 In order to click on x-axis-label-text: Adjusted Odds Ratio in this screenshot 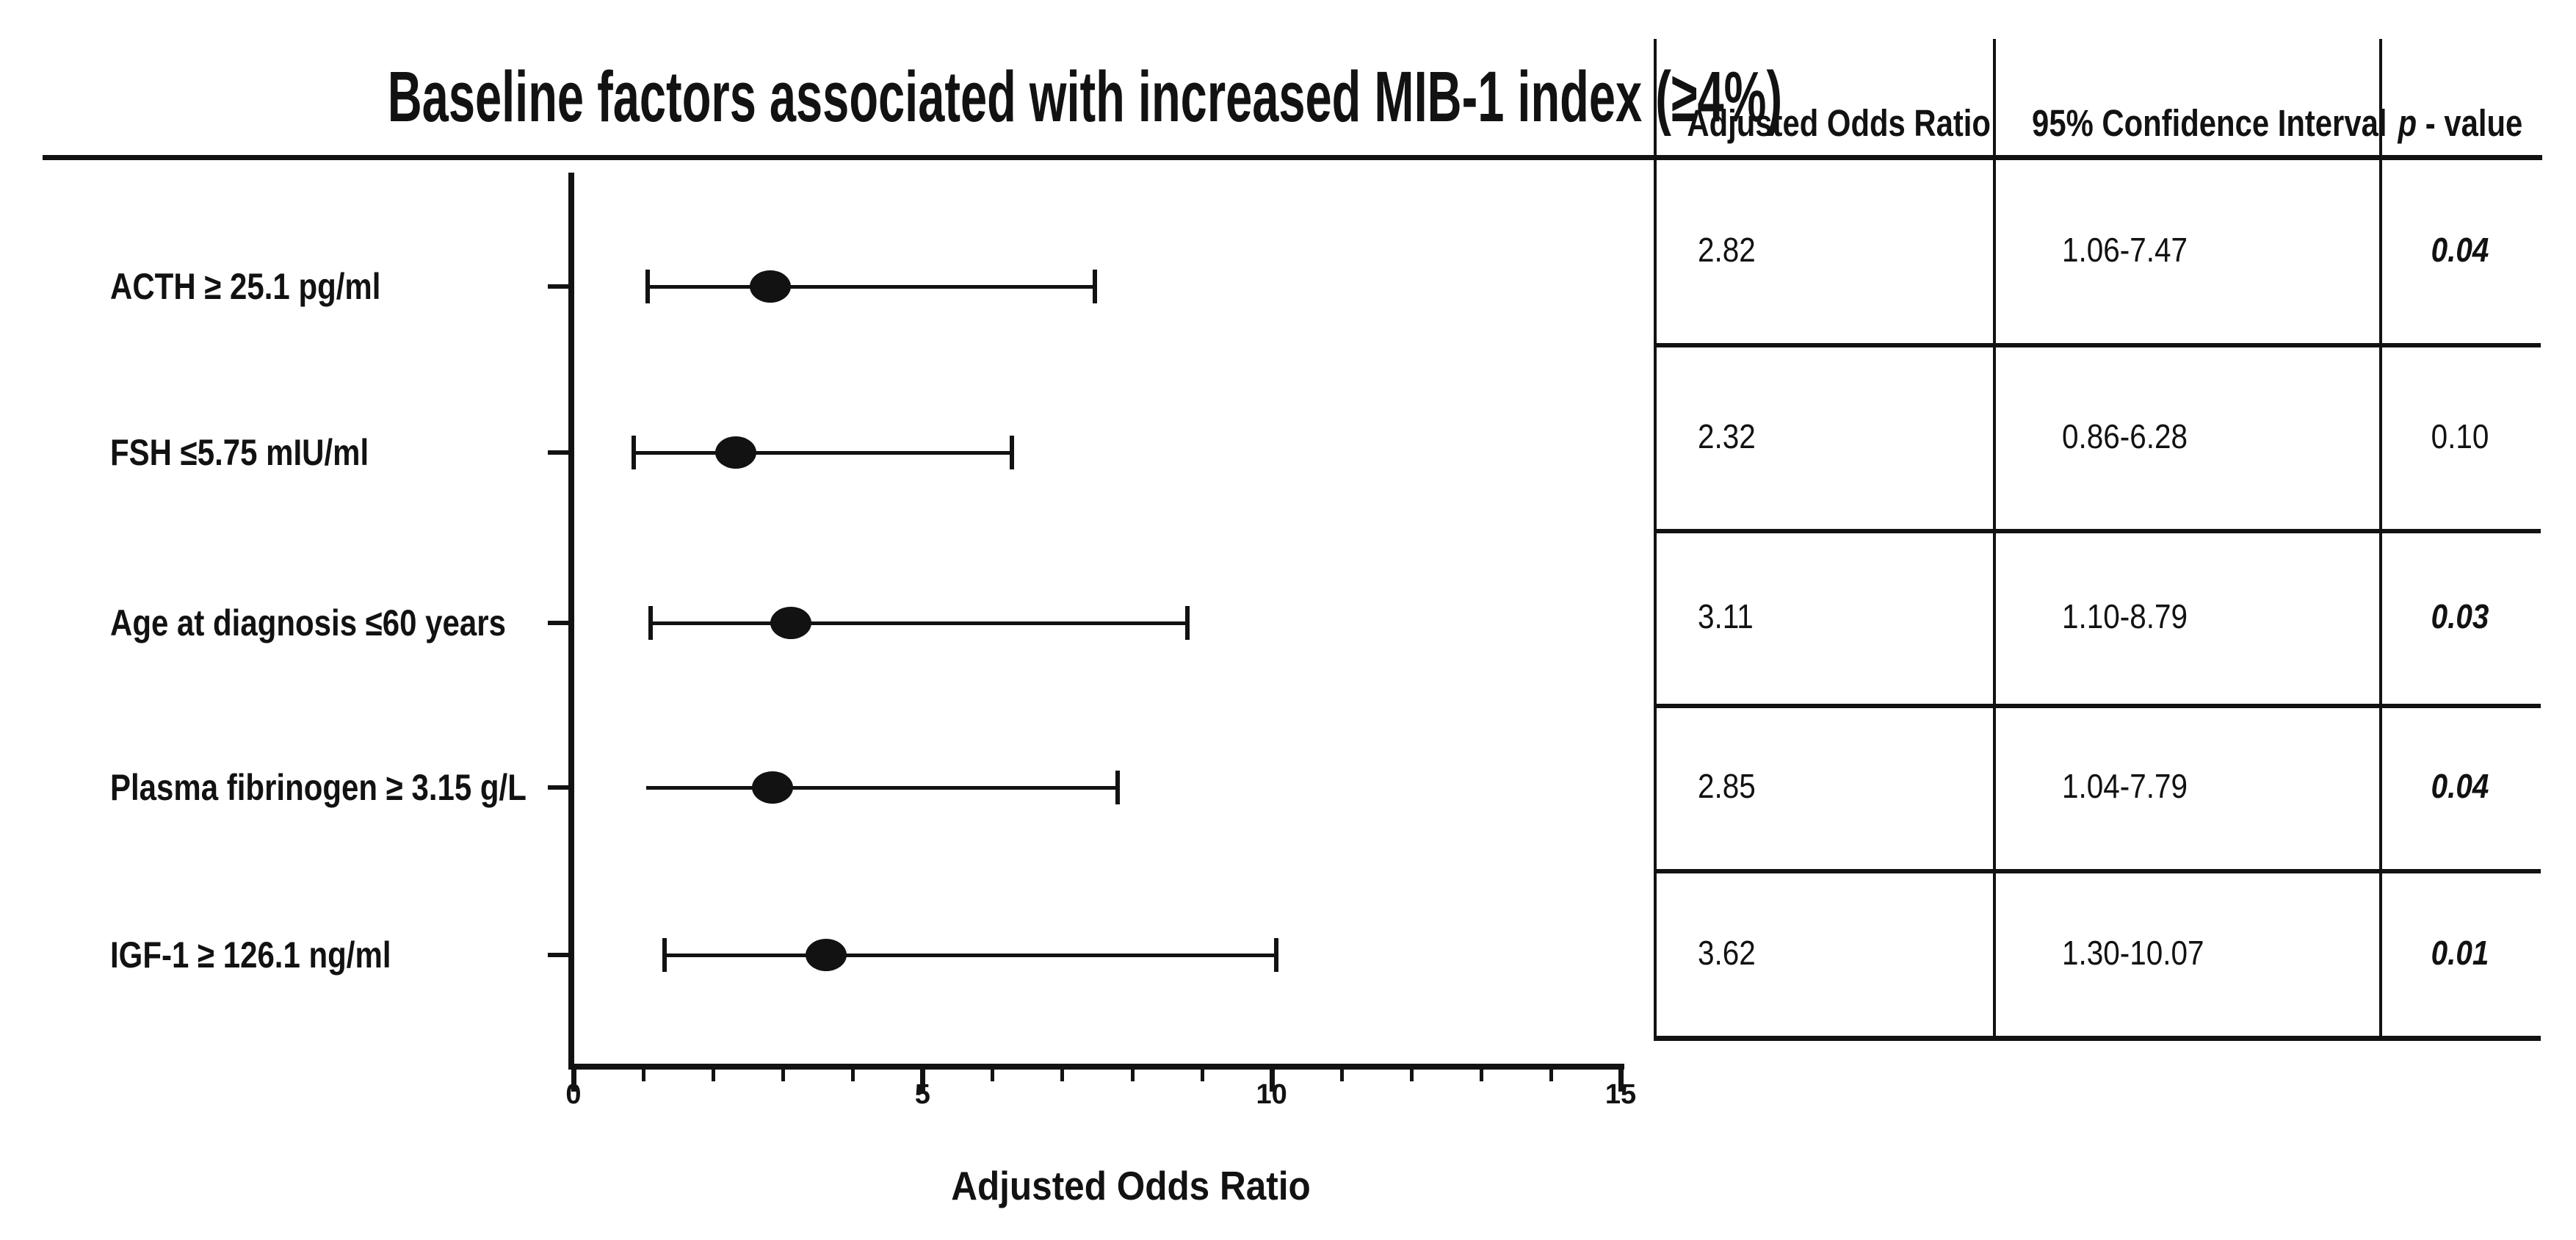, I will do `click(1131, 1185)`.